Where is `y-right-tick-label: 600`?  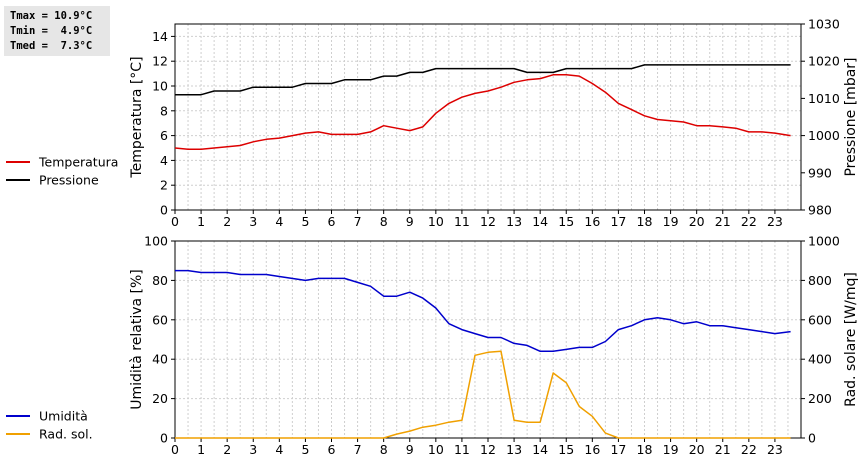
y-right-tick-label: 600 is located at coordinates (820, 319).